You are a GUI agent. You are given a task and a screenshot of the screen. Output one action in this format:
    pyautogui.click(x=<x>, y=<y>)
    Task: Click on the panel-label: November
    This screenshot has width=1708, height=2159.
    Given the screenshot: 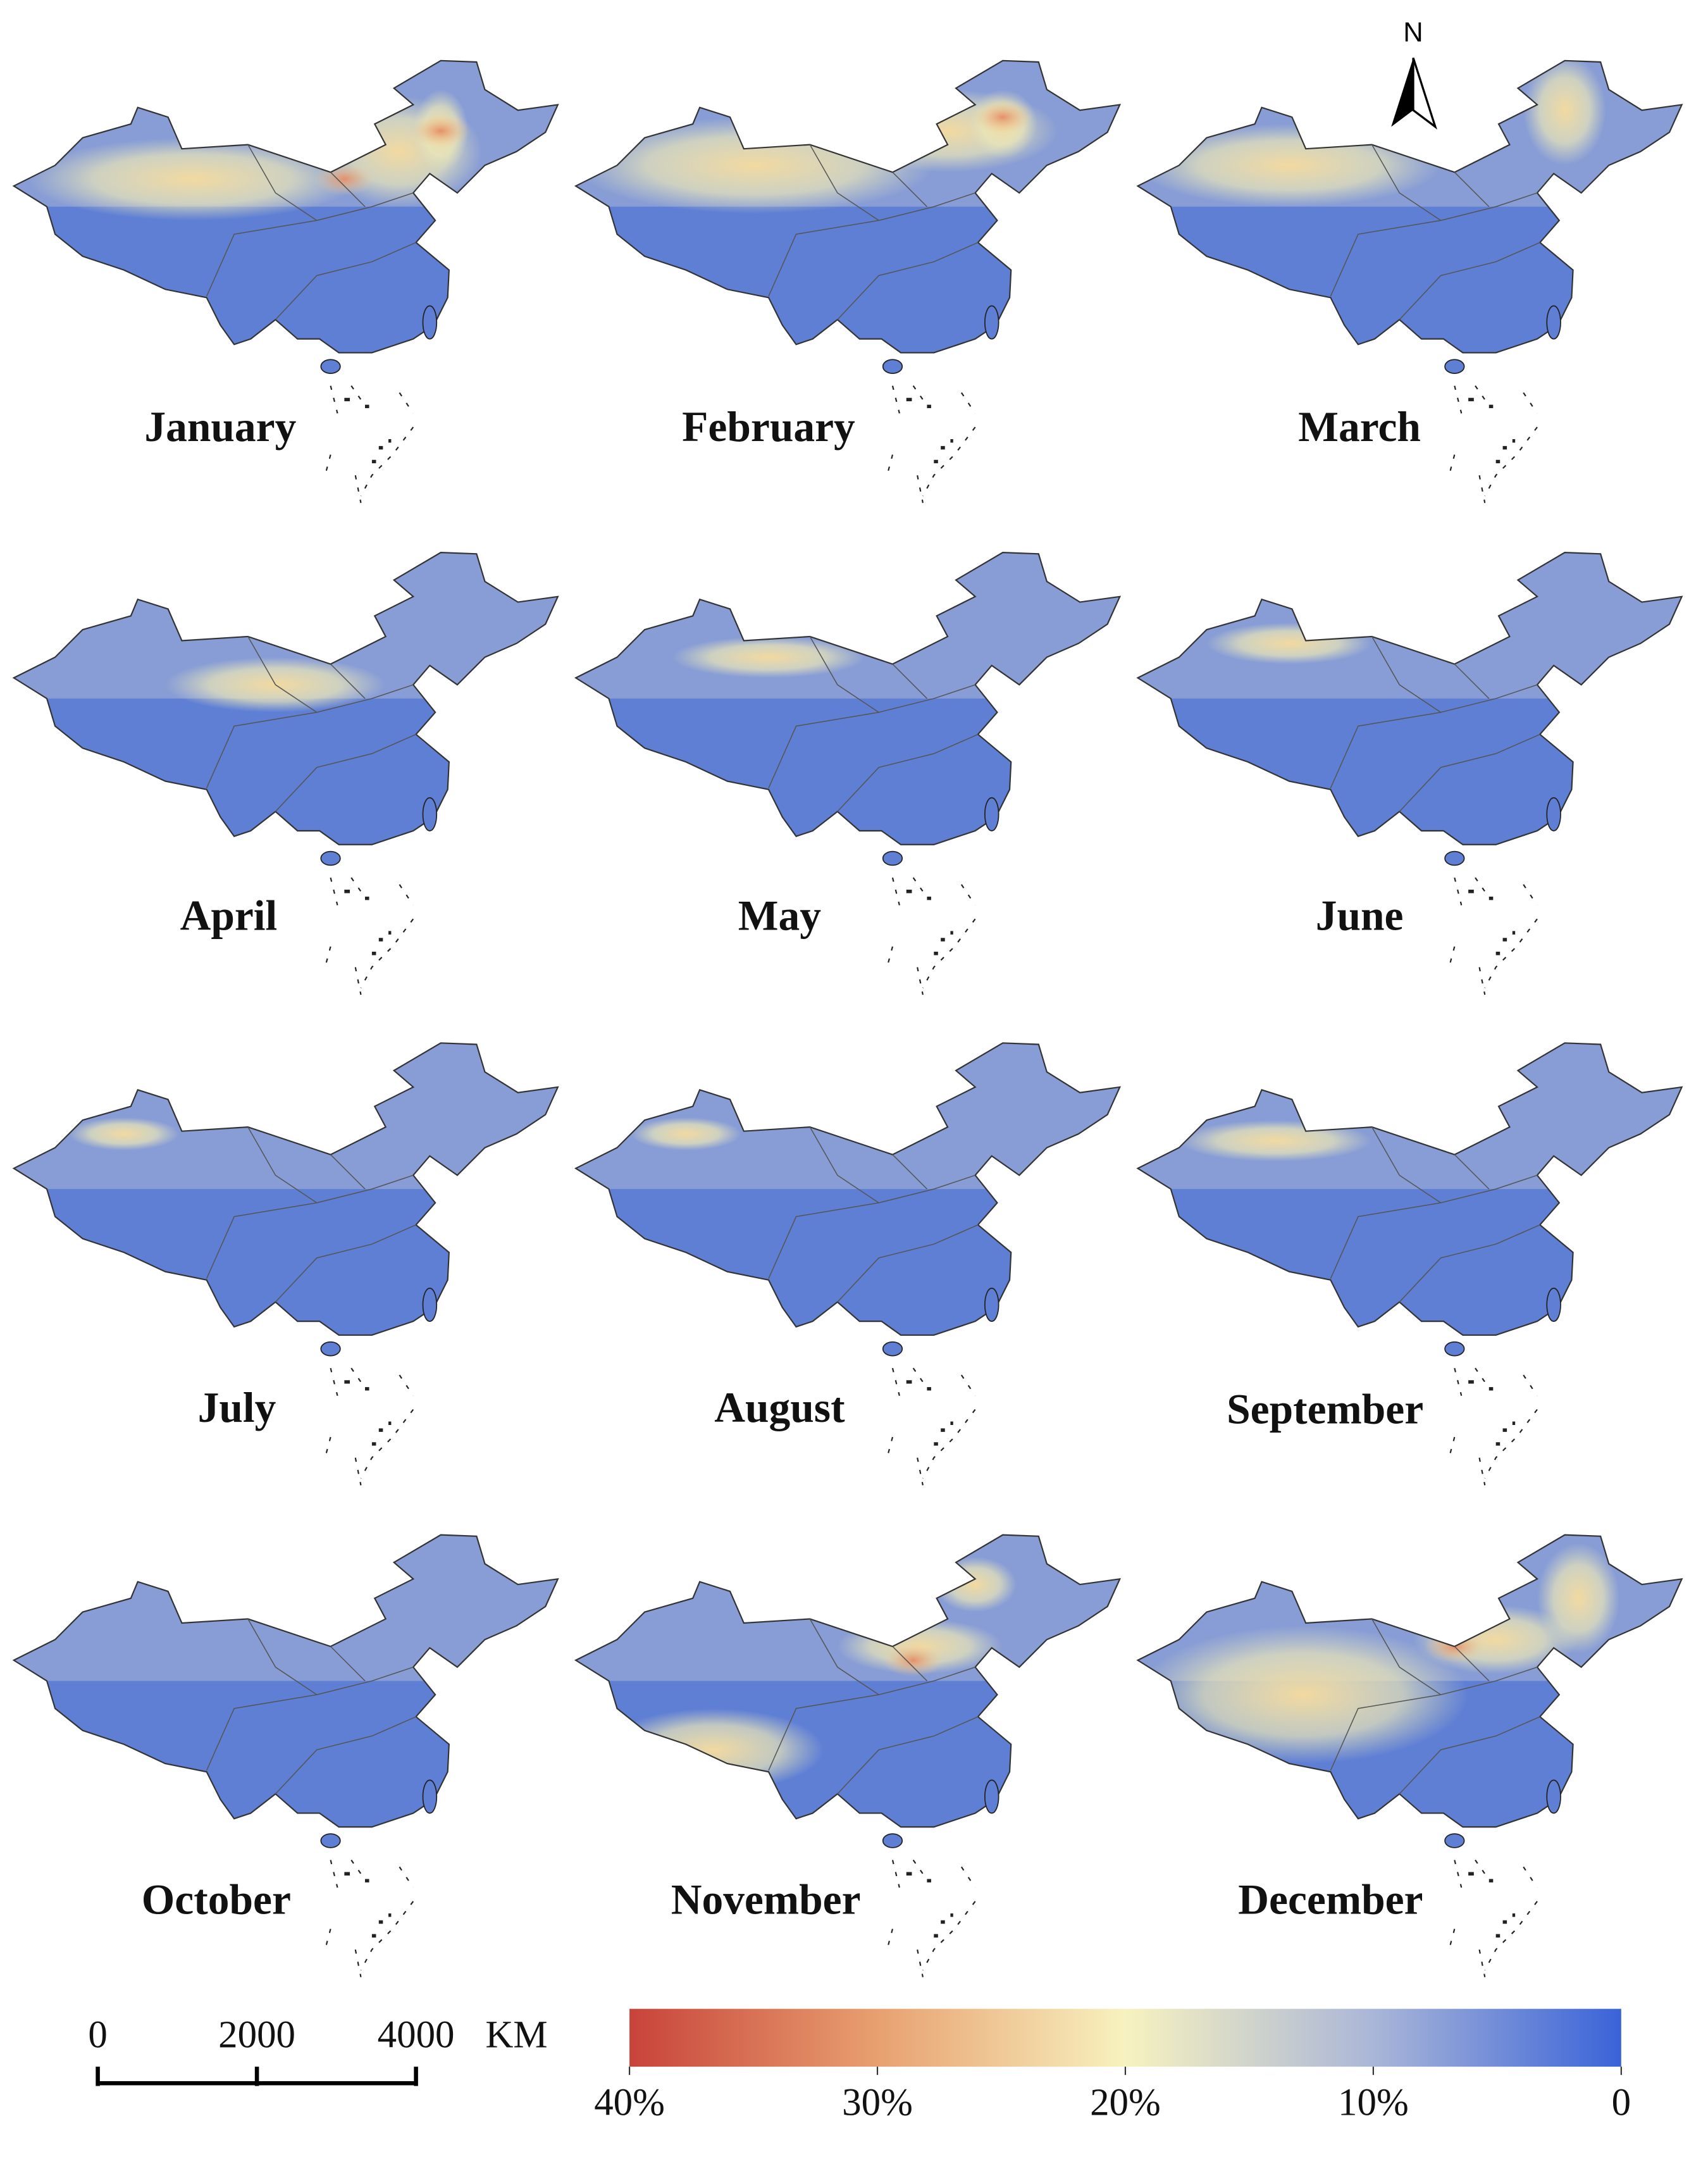 What is the action you would take?
    pyautogui.click(x=766, y=1899)
    